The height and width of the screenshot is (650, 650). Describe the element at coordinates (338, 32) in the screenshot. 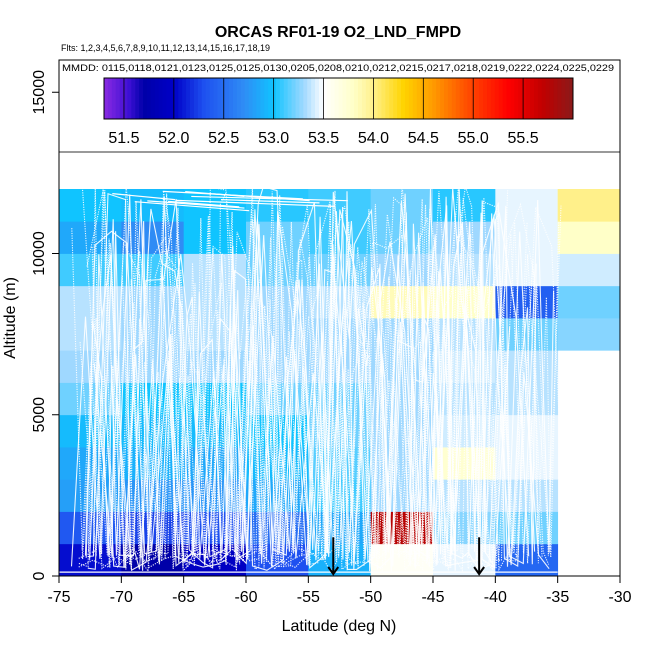

I see `chart-title: ORCAS RF01-19 O2_LND_FMPD` at that location.